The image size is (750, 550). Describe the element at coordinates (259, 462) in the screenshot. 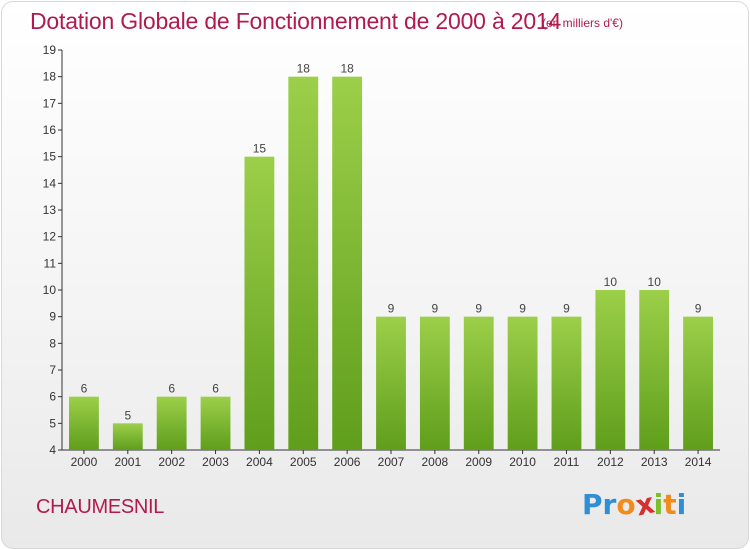

I see `x-tick-label-2004: 2004` at that location.